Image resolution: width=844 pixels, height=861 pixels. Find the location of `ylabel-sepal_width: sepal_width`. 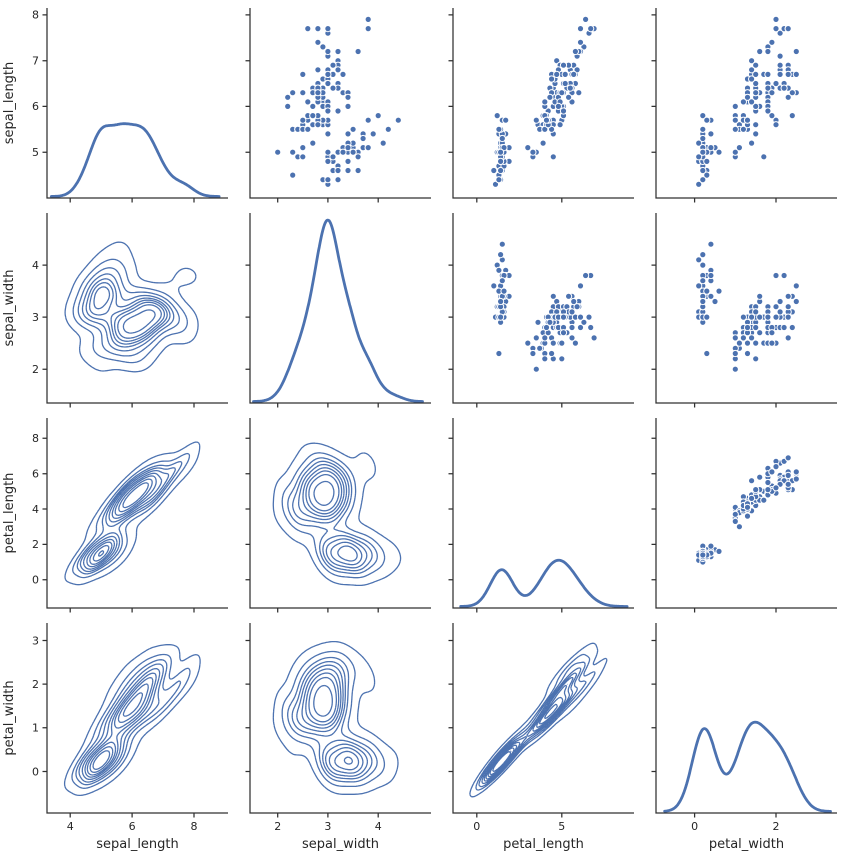

ylabel-sepal_width: sepal_width is located at coordinates (9, 308).